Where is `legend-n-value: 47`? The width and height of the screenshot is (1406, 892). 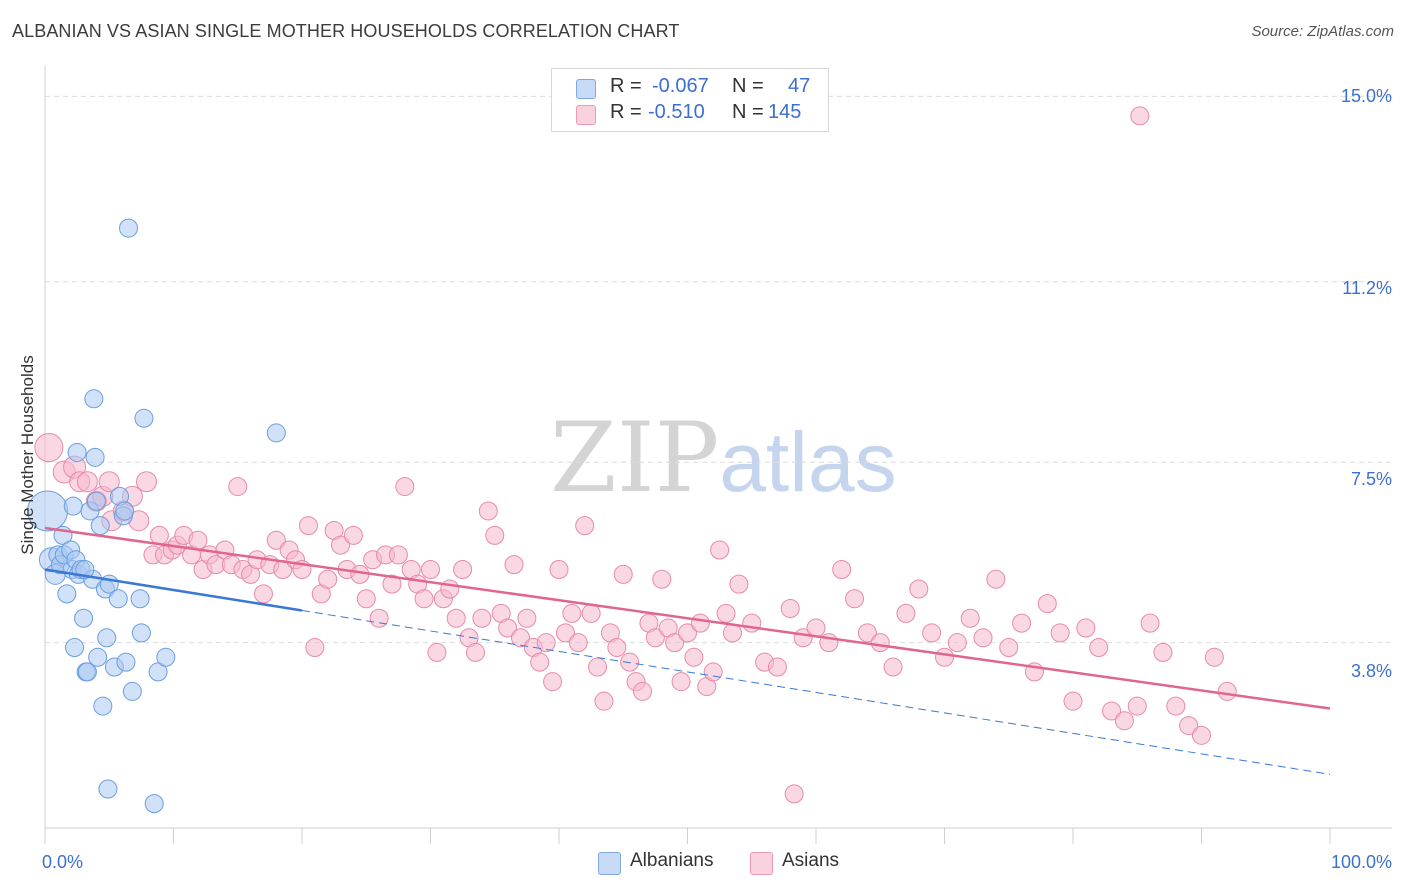
legend-n-value: 47 is located at coordinates (799, 86).